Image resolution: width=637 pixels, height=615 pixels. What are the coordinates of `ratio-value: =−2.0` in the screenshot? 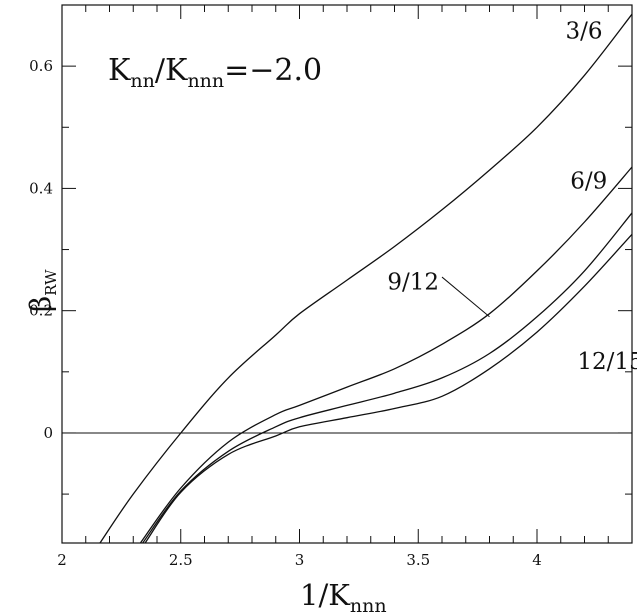 It's located at (273, 70).